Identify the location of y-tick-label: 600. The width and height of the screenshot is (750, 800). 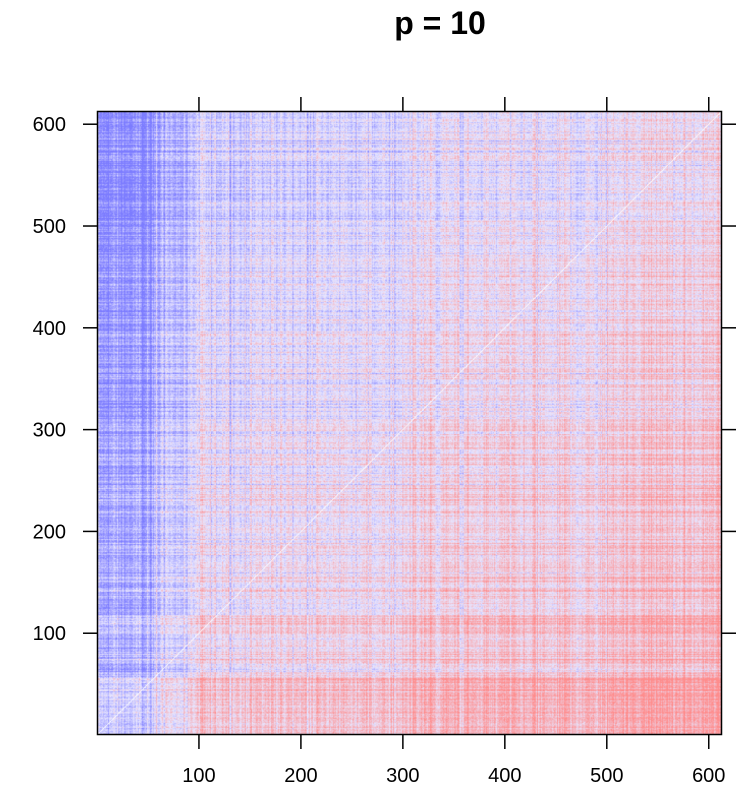
(49, 125).